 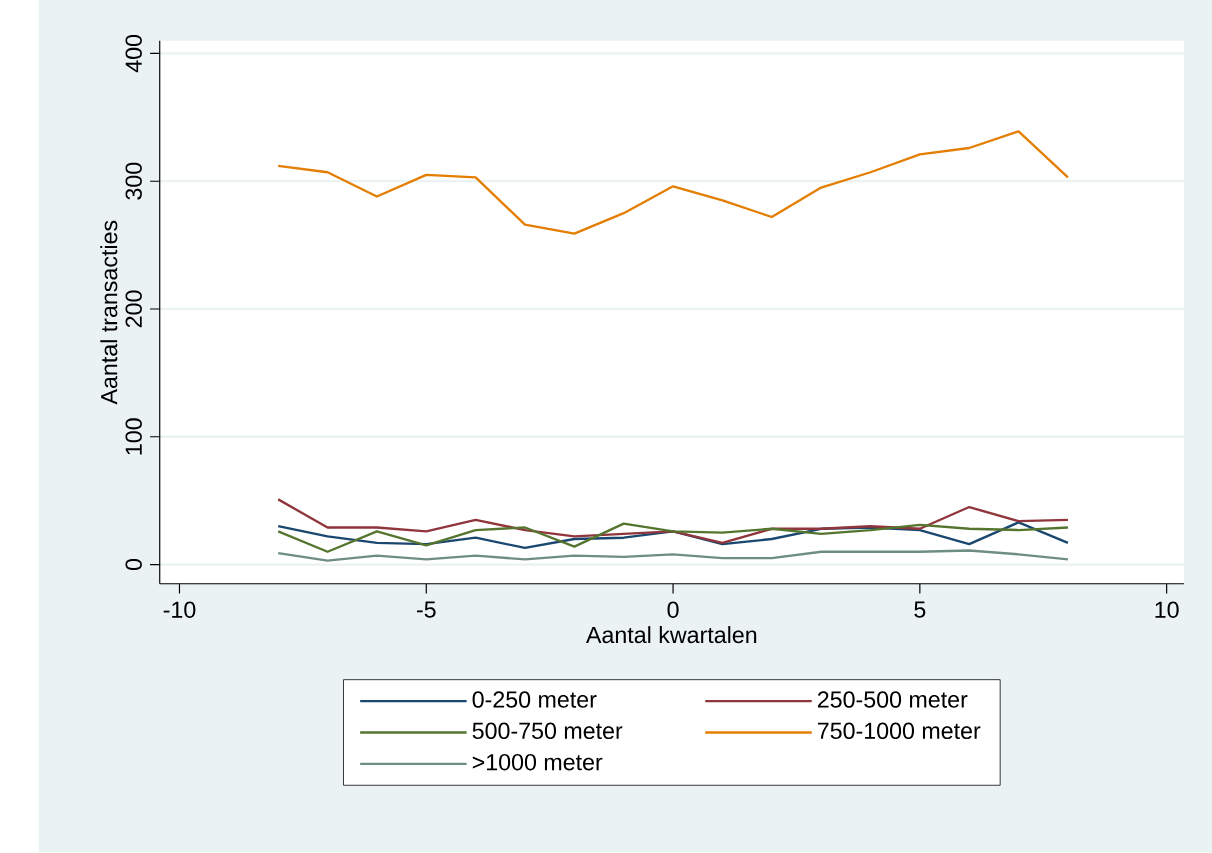 What do you see at coordinates (1167, 610) in the screenshot?
I see `x-tick-label: 10` at bounding box center [1167, 610].